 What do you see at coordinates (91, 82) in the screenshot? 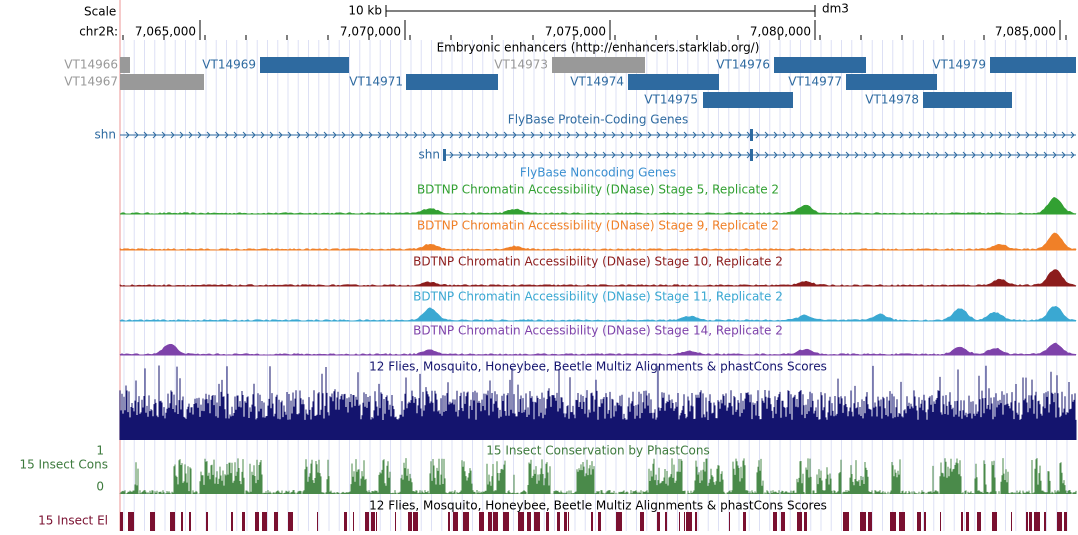
I see `enhancer-label: VT14967` at bounding box center [91, 82].